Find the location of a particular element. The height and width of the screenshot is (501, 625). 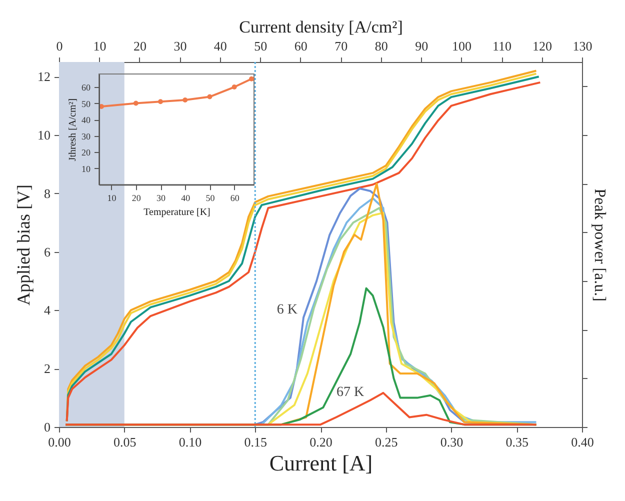

x-tick-label: 40 is located at coordinates (186, 198).